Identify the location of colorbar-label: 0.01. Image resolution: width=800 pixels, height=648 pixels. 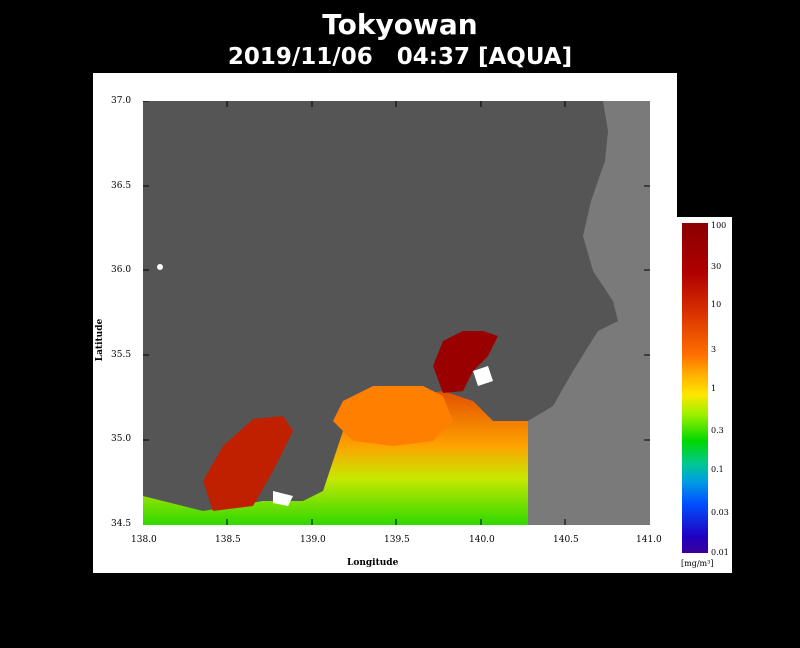
(720, 552).